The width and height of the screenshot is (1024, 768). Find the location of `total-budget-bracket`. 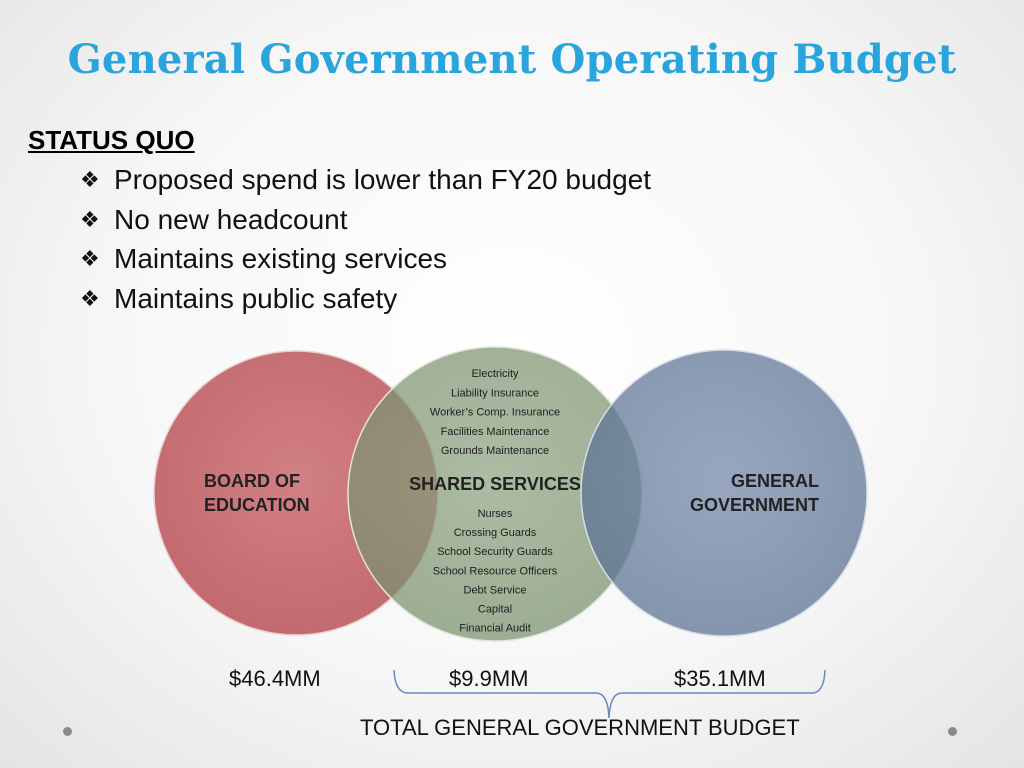

total-budget-bracket is located at coordinates (609, 694).